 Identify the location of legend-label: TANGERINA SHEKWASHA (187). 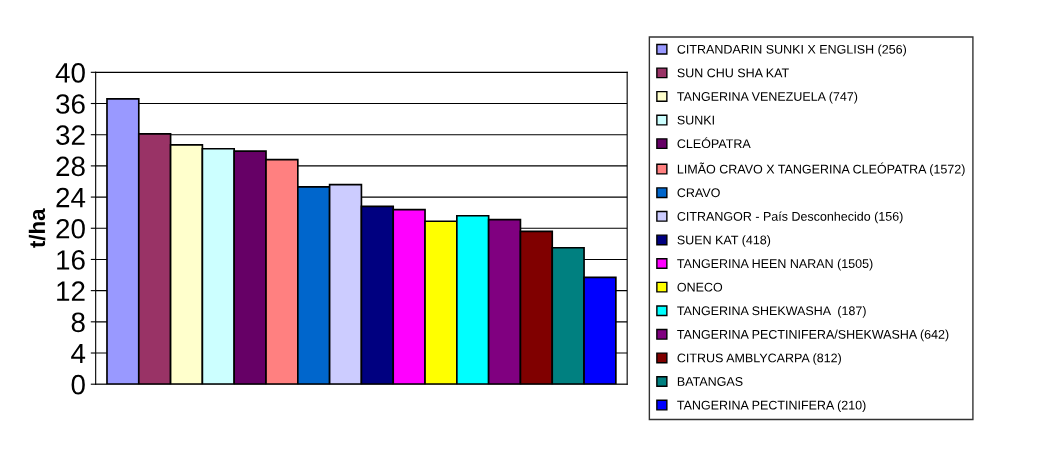
(771, 312).